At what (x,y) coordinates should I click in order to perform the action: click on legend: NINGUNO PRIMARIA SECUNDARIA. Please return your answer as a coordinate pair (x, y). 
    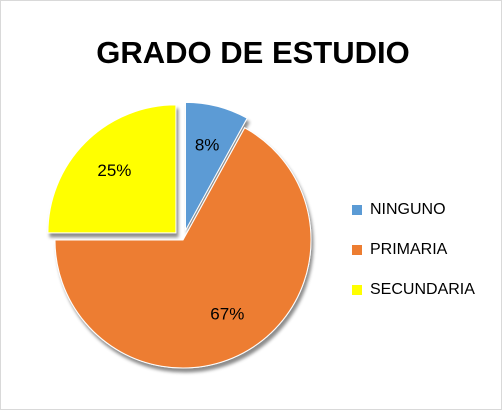
    Looking at the image, I should click on (413, 249).